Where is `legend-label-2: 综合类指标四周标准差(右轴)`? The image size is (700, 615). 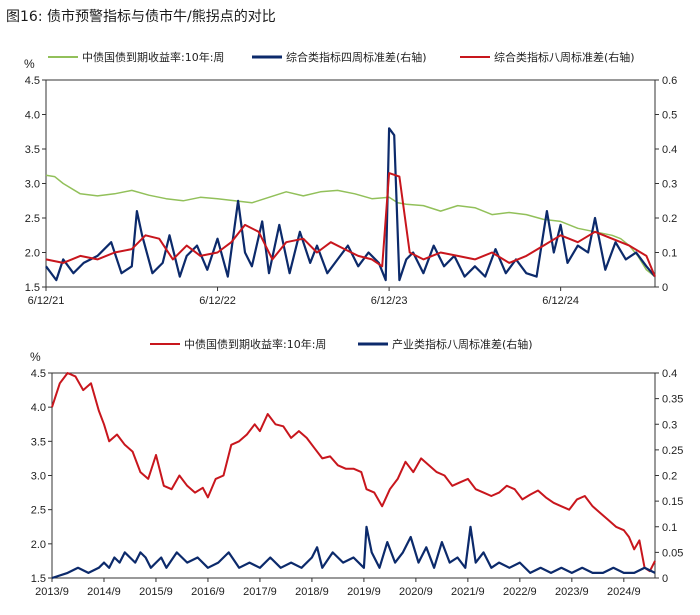 legend-label-2: 综合类指标四周标准差(右轴) is located at coordinates (356, 57).